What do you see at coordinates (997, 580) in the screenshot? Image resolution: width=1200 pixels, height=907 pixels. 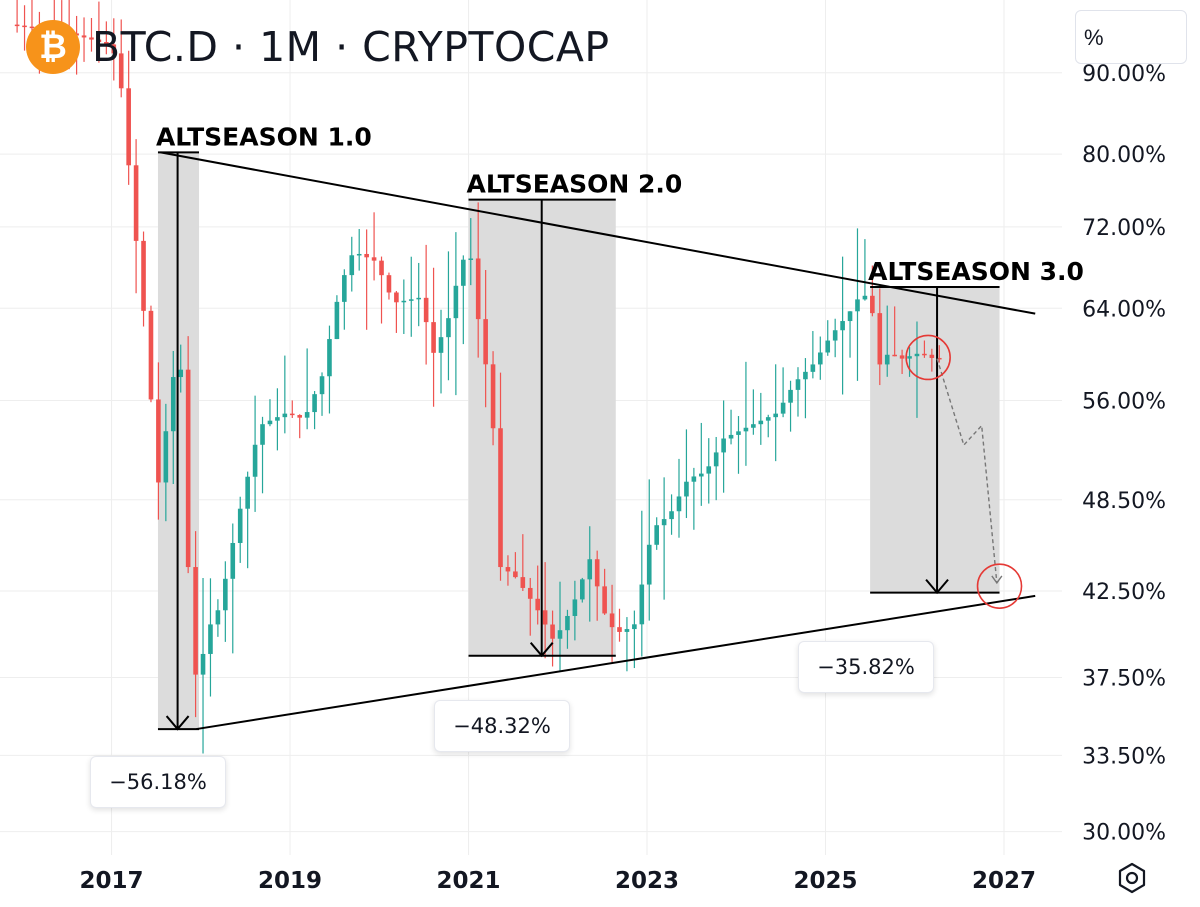 I see `projection-arrow-head` at bounding box center [997, 580].